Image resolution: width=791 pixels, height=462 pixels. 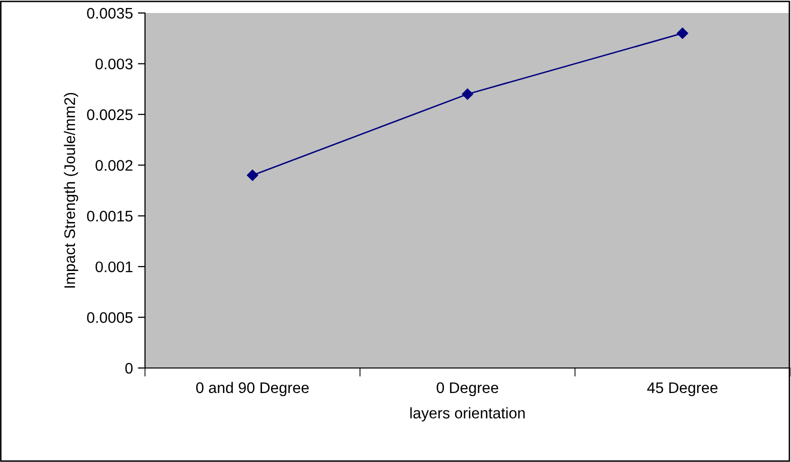 What do you see at coordinates (110, 13) in the screenshot?
I see `y-tick-label: 0.0035` at bounding box center [110, 13].